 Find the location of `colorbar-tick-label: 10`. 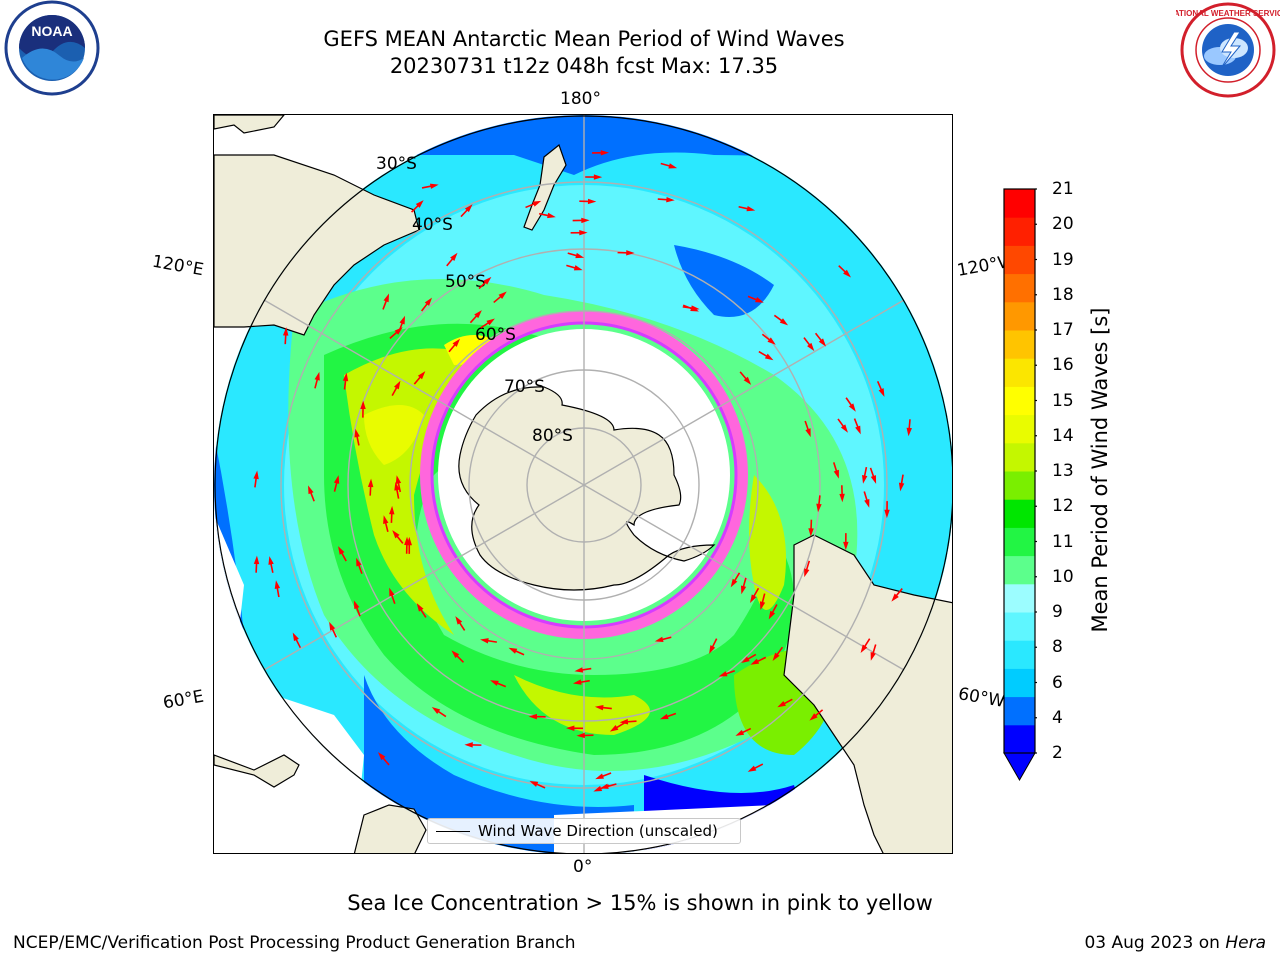

colorbar-tick-label: 10 is located at coordinates (1063, 576).